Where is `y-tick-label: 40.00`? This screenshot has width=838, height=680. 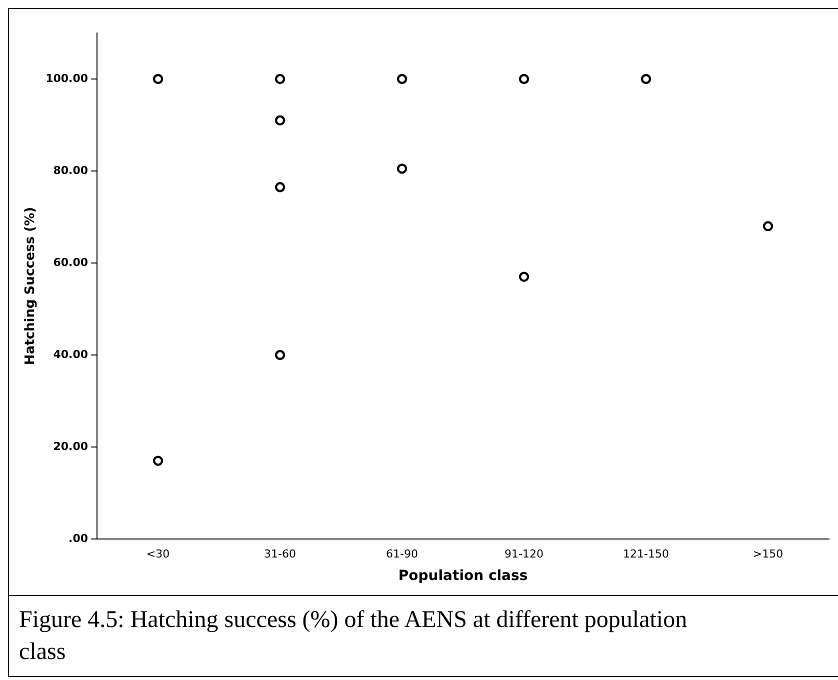
y-tick-label: 40.00 is located at coordinates (70, 354).